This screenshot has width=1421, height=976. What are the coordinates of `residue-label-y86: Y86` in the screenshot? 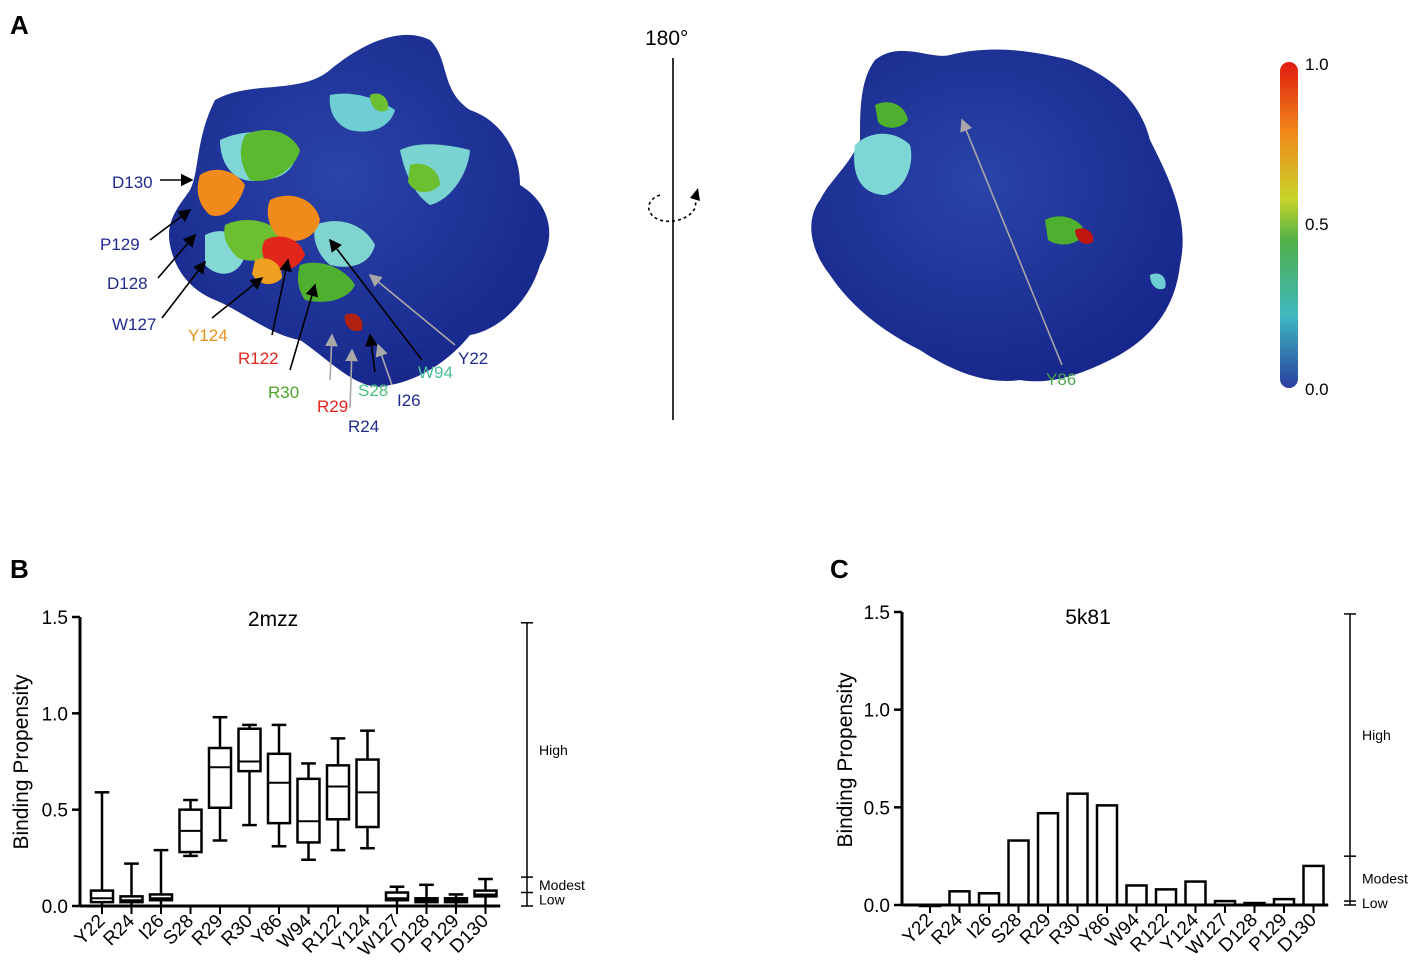 It's located at (1061, 379).